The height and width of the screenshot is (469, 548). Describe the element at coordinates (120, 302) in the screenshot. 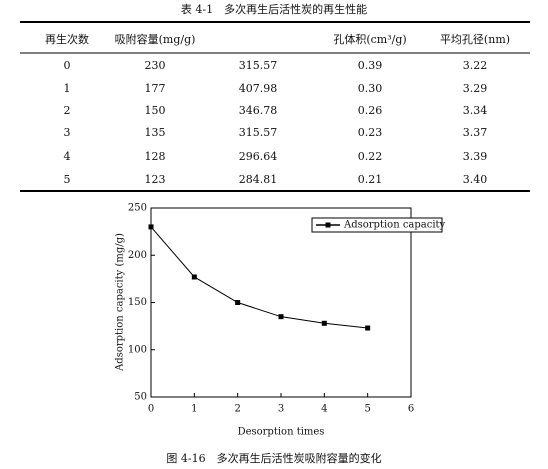

I see `y-axis-label: Adsorption capacity (mg/g)` at that location.